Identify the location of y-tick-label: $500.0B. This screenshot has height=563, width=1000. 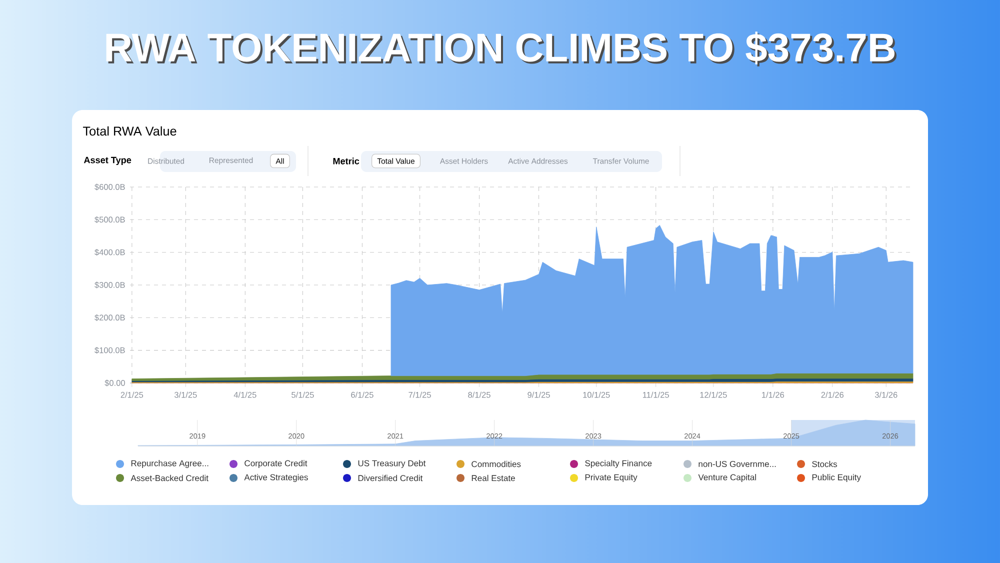
(109, 220).